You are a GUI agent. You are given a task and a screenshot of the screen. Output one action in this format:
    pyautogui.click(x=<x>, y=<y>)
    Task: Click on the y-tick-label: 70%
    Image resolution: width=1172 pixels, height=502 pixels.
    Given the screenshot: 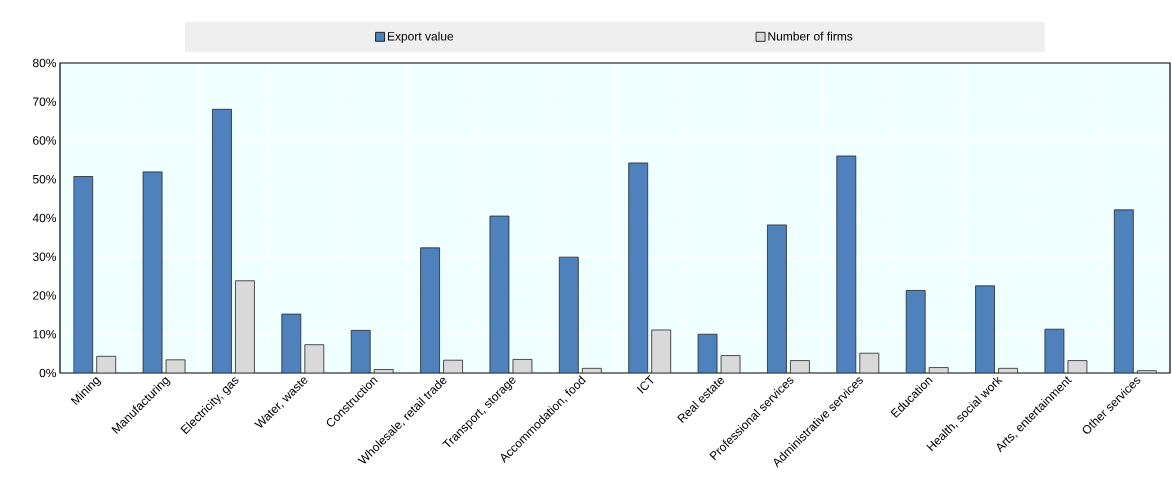 What is the action you would take?
    pyautogui.click(x=45, y=101)
    